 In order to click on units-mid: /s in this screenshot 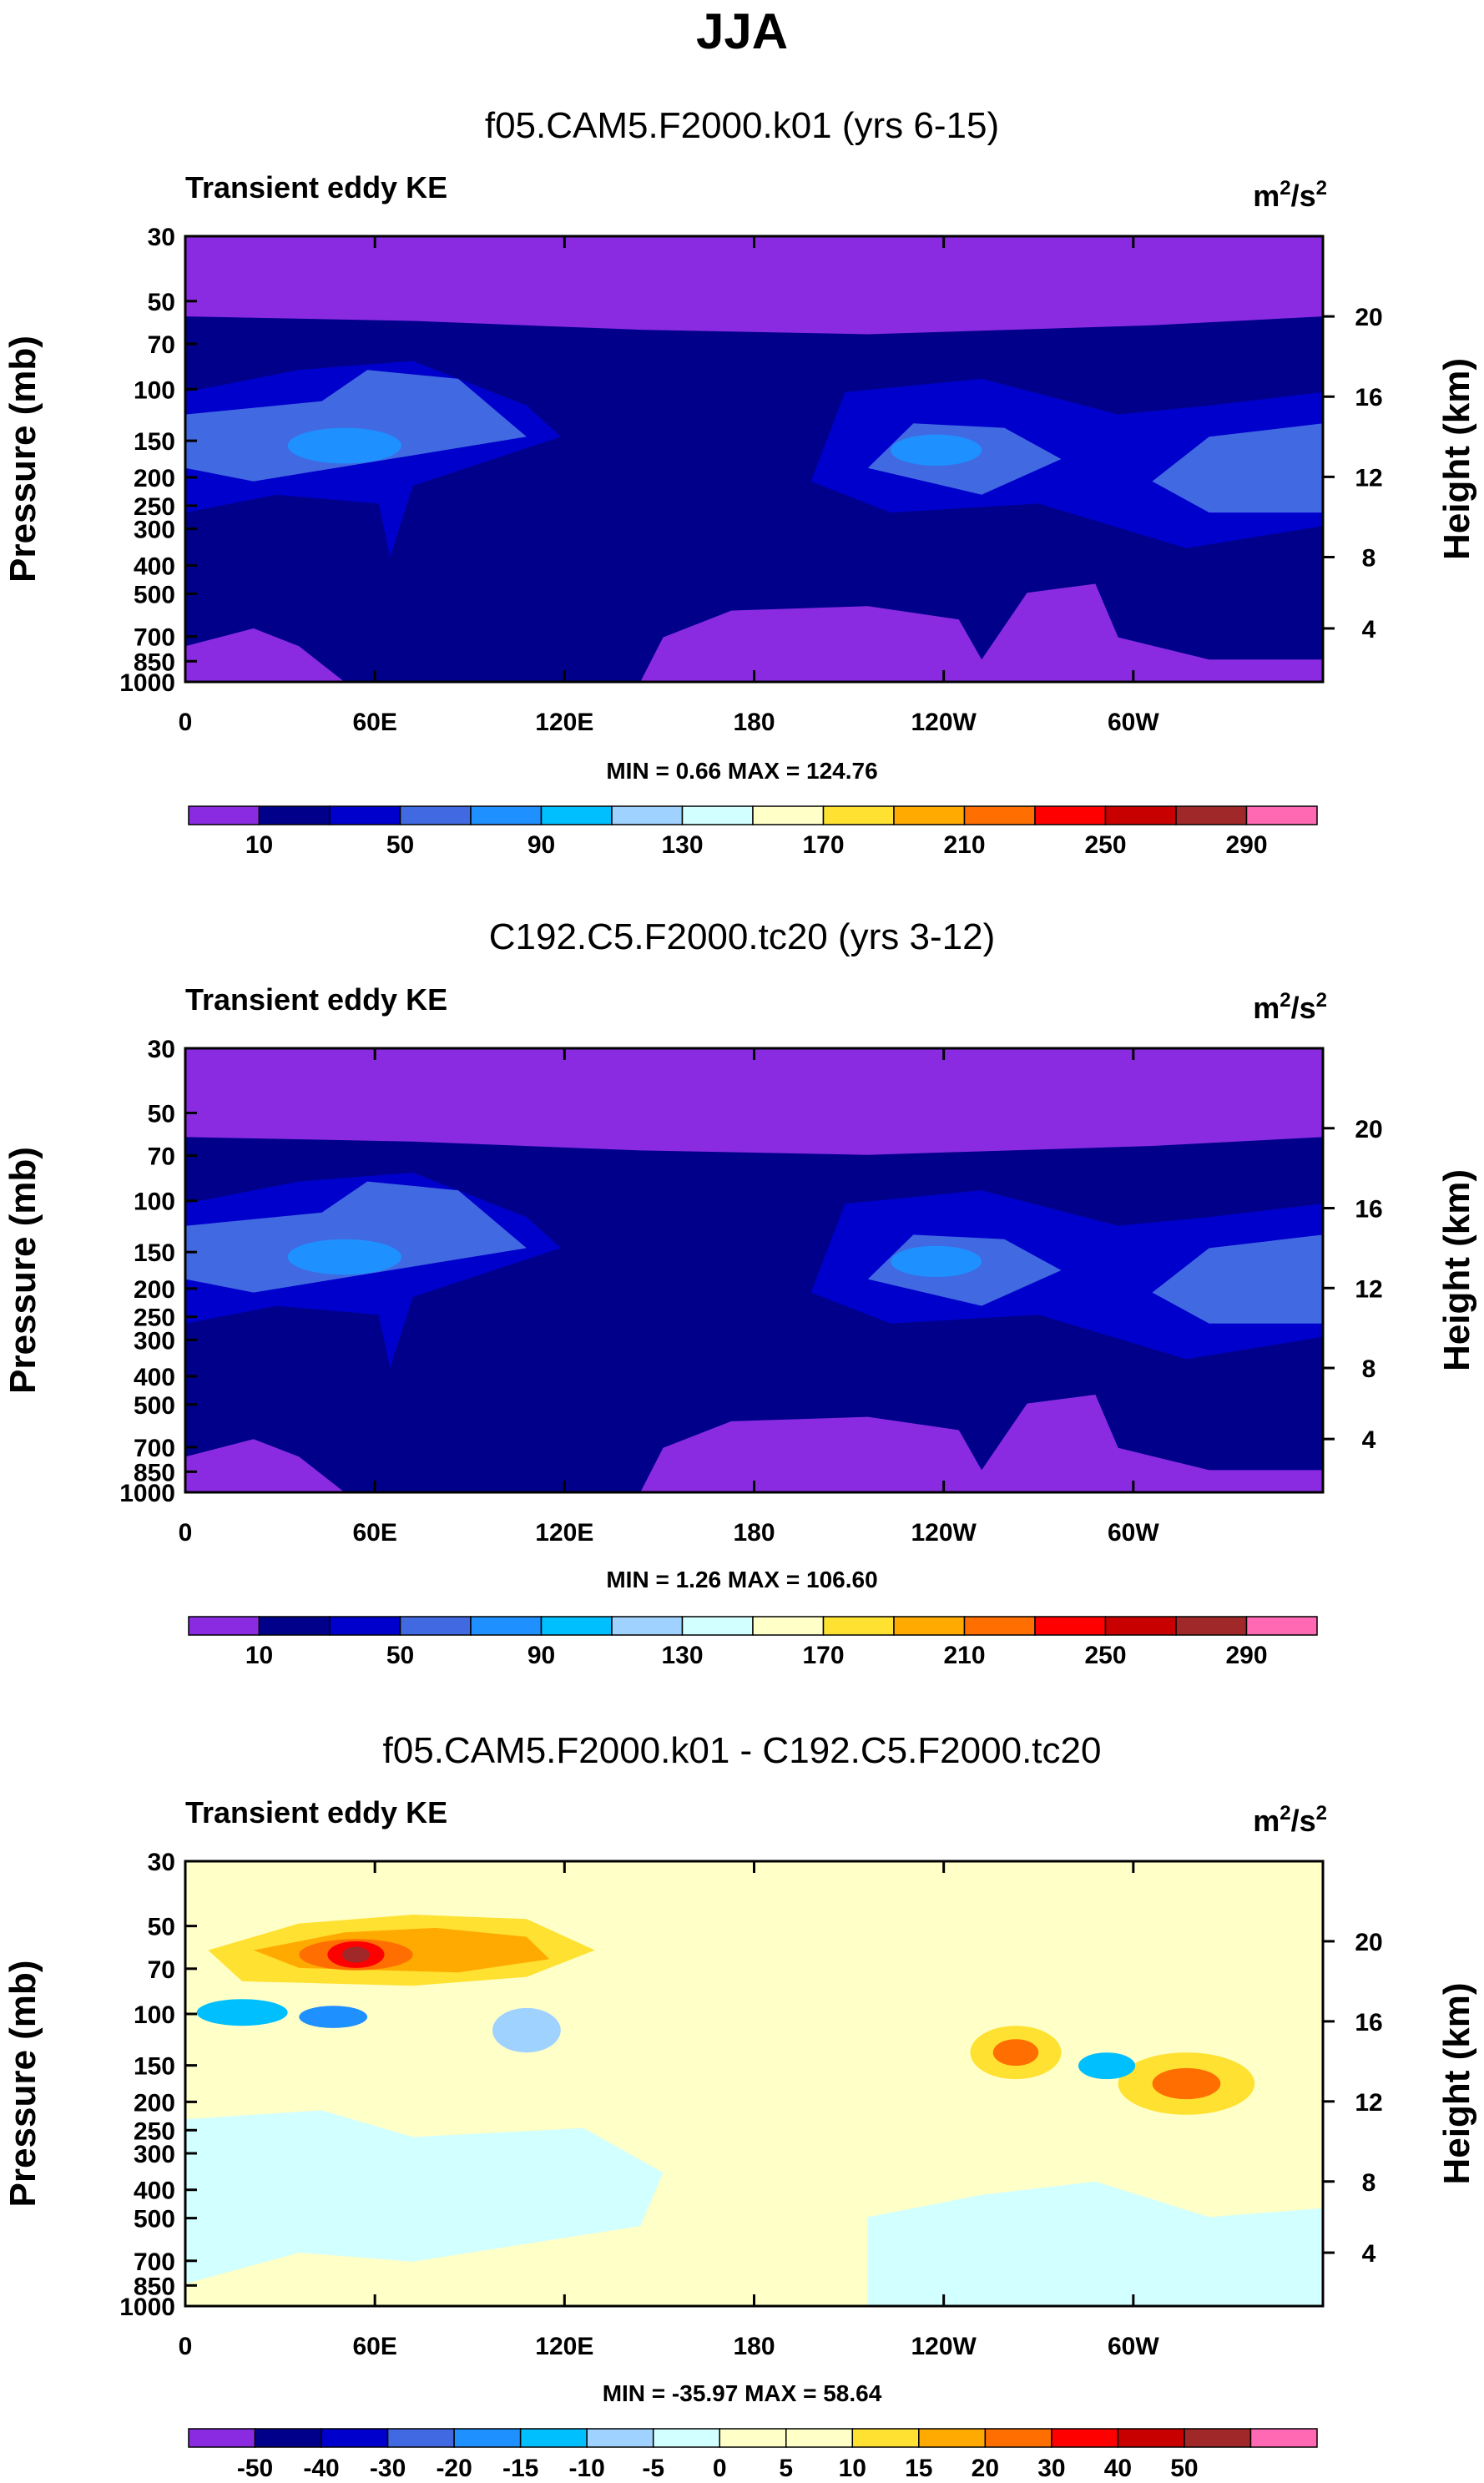, I will do `click(1303, 196)`.